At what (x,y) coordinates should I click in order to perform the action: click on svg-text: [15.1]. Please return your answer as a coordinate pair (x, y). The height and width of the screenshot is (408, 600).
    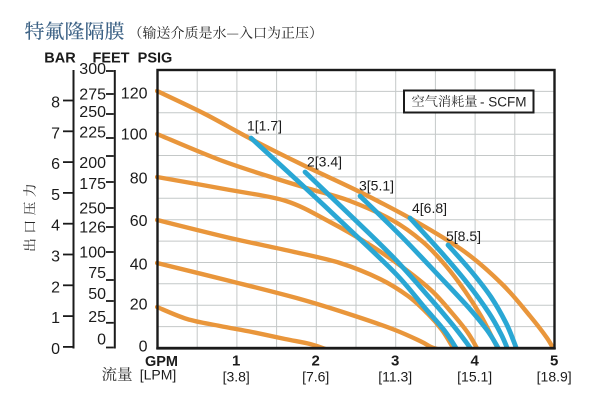
    Looking at the image, I should click on (474, 377).